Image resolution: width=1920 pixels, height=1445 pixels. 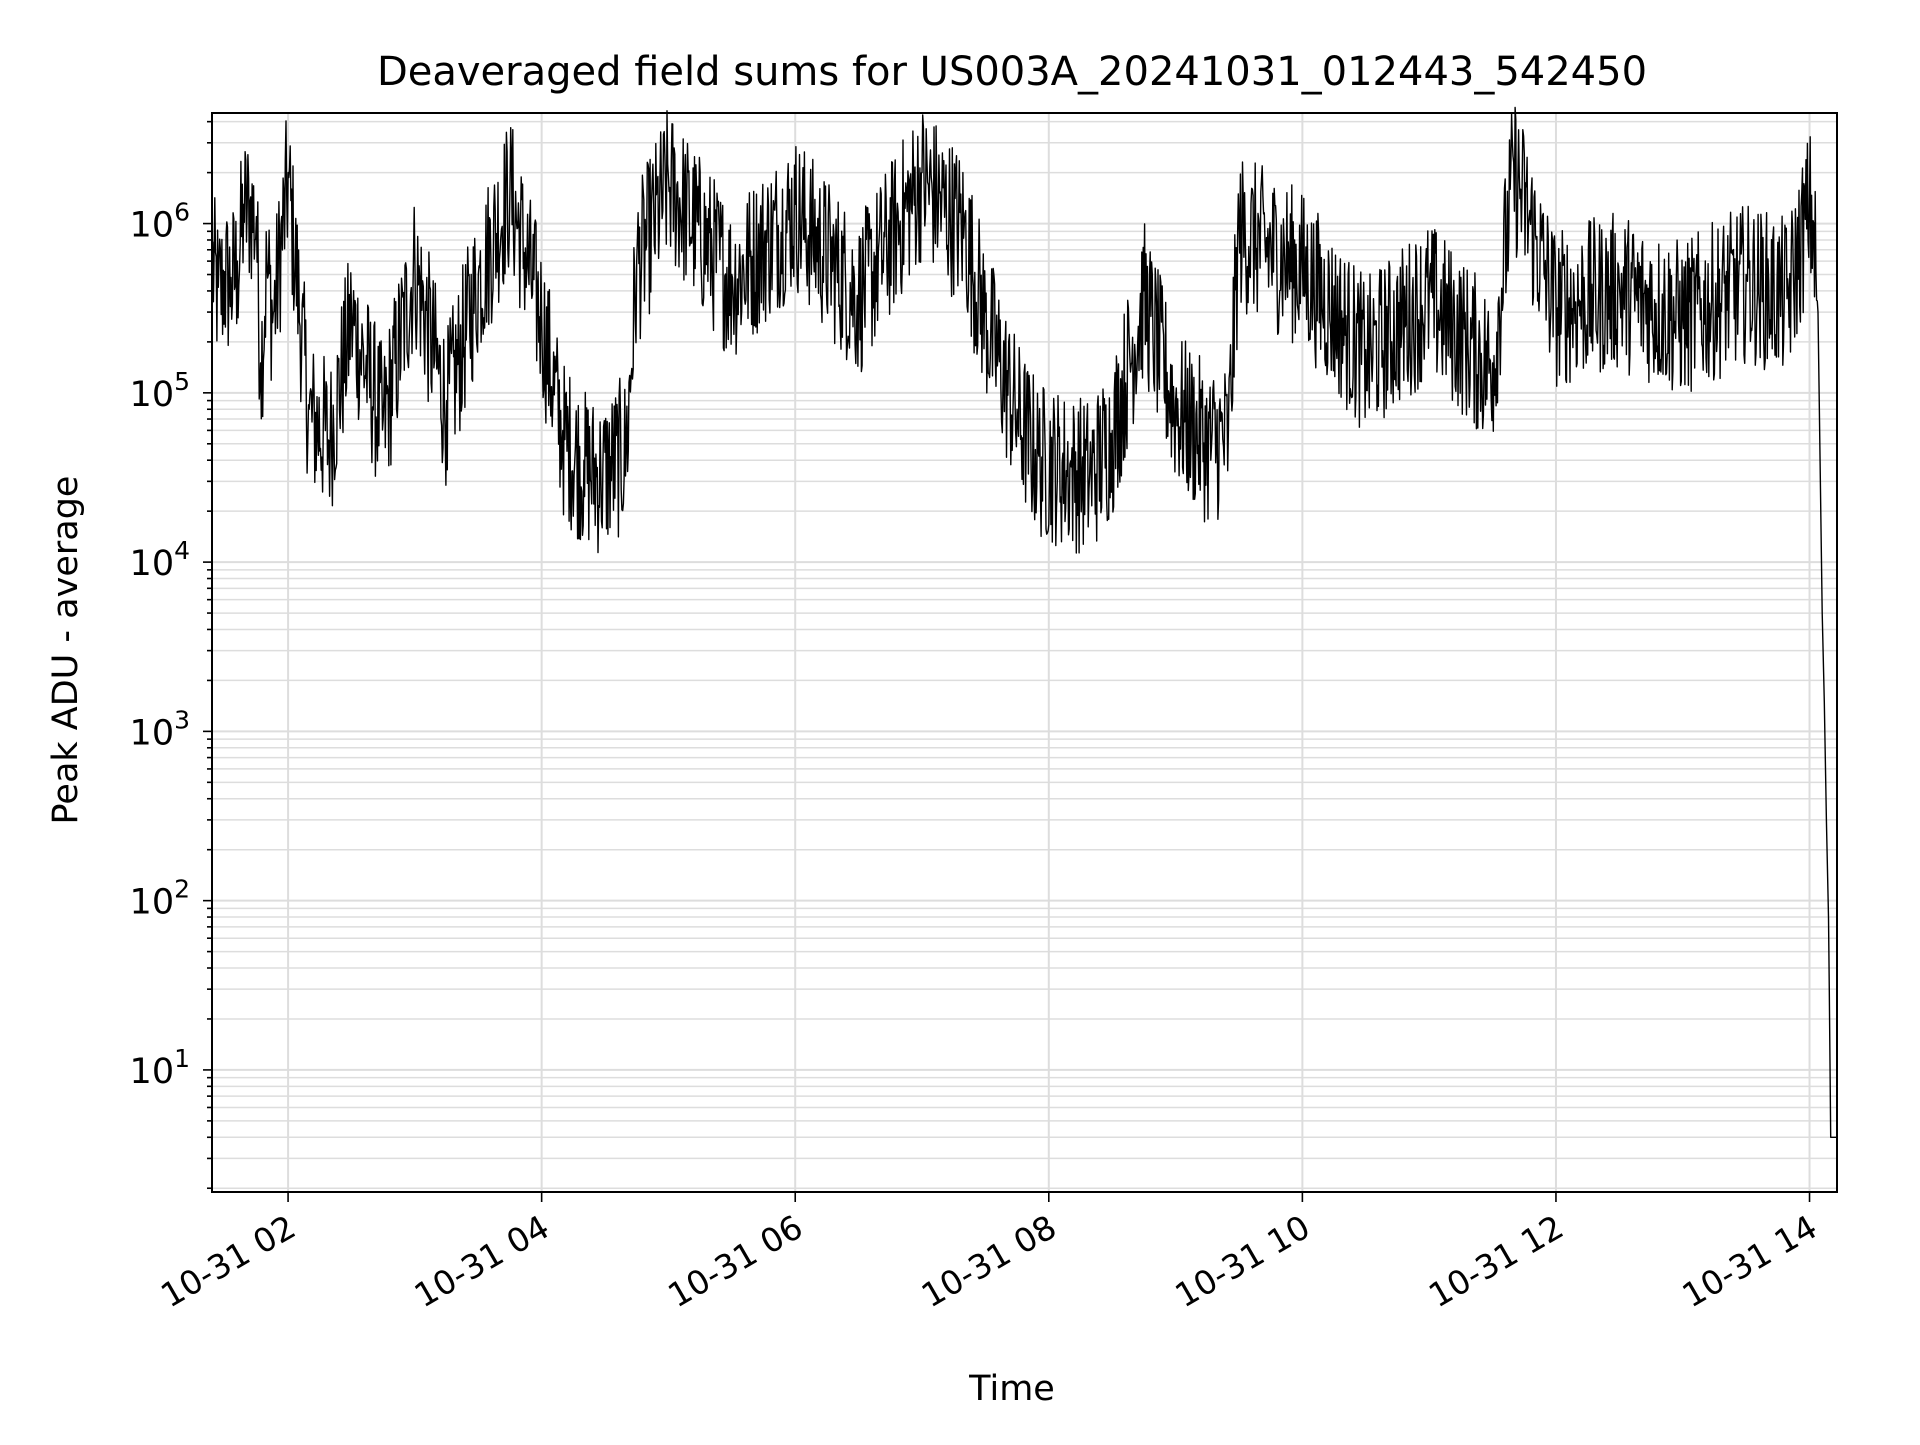 What do you see at coordinates (160, 729) in the screenshot?
I see `y-tick-label: 10³` at bounding box center [160, 729].